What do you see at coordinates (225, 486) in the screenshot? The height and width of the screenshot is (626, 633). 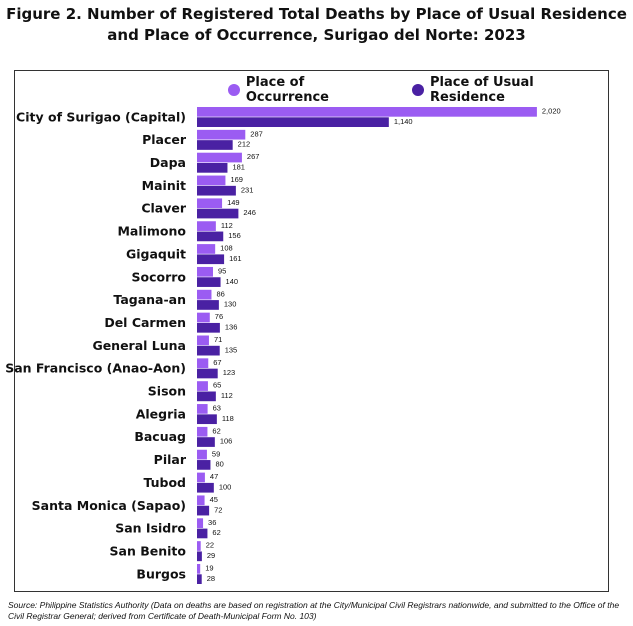 I see `data-label: 100` at bounding box center [225, 486].